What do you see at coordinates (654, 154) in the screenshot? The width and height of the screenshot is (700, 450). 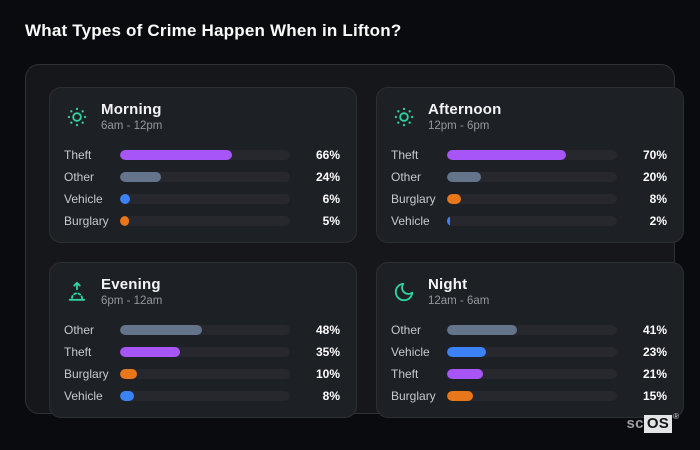 I see `percent-value: 70%` at bounding box center [654, 154].